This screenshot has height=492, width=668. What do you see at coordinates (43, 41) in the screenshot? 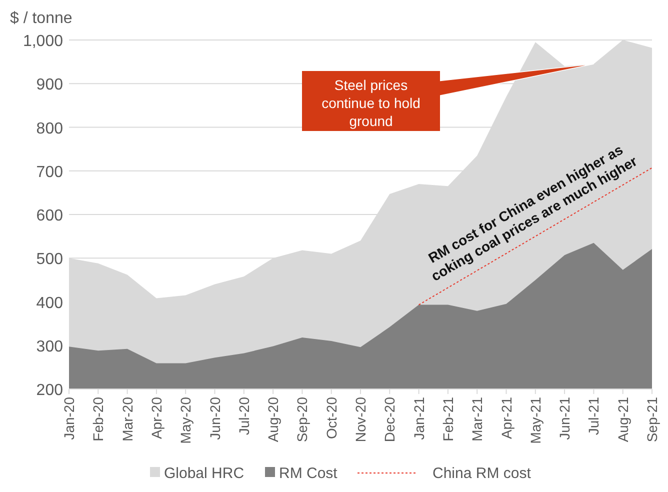
I see `y-tick-label: 1,000` at bounding box center [43, 41].